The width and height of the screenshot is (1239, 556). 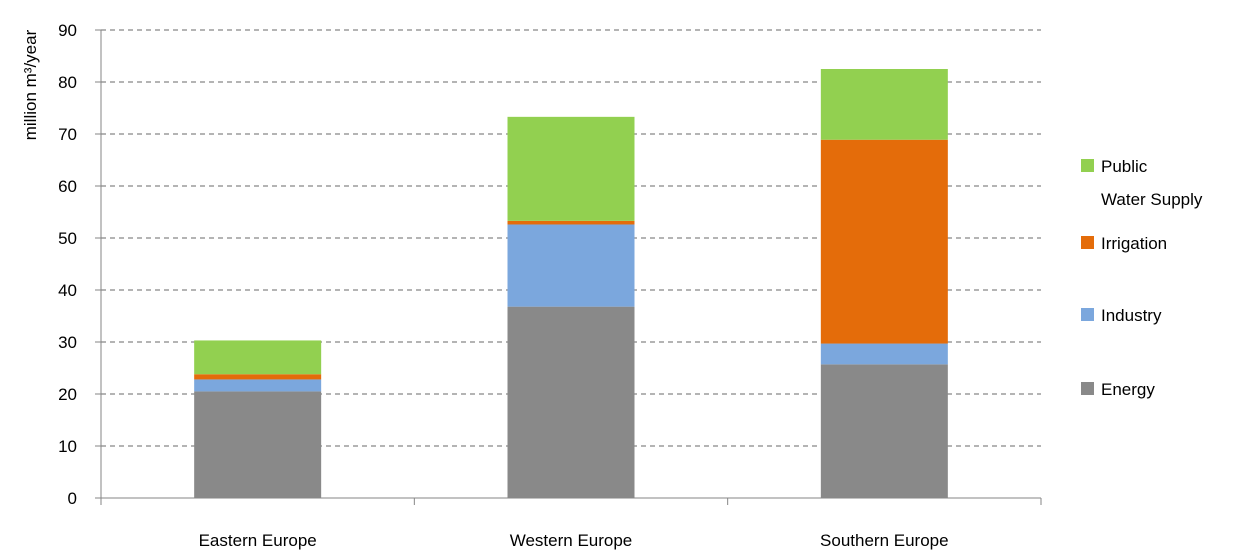 I want to click on y-tick-label: 90, so click(x=67, y=30).